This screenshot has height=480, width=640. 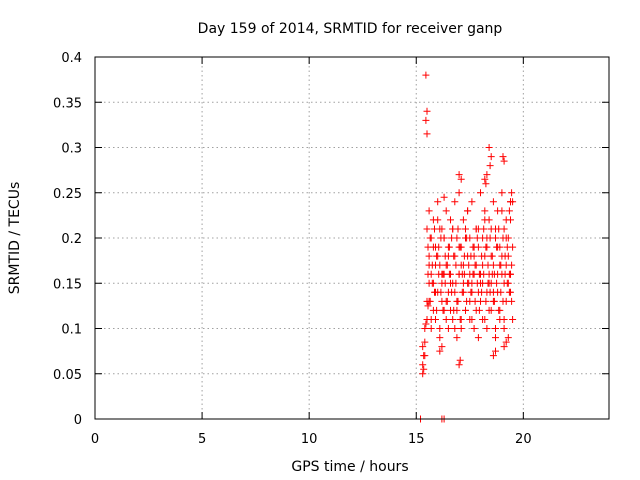 I want to click on y-tick-label: 0.3, so click(x=71, y=149).